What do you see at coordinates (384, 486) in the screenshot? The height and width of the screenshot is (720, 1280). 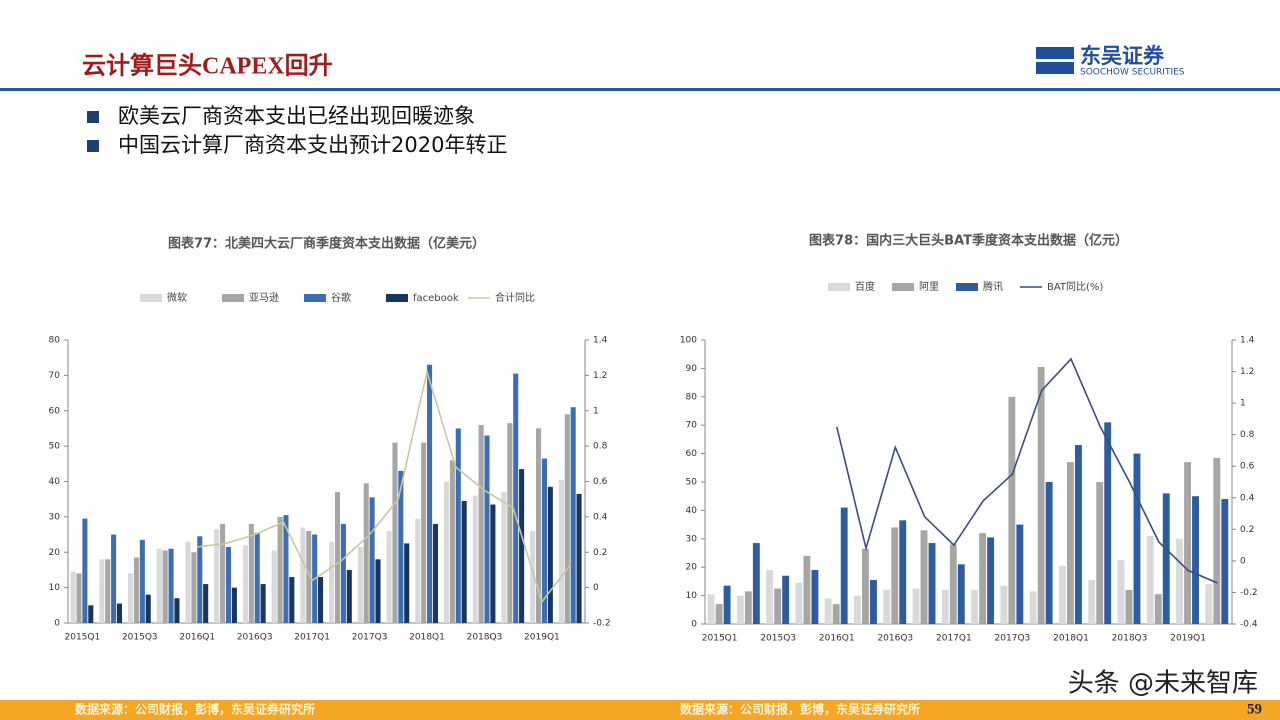 I see `line-series` at bounding box center [384, 486].